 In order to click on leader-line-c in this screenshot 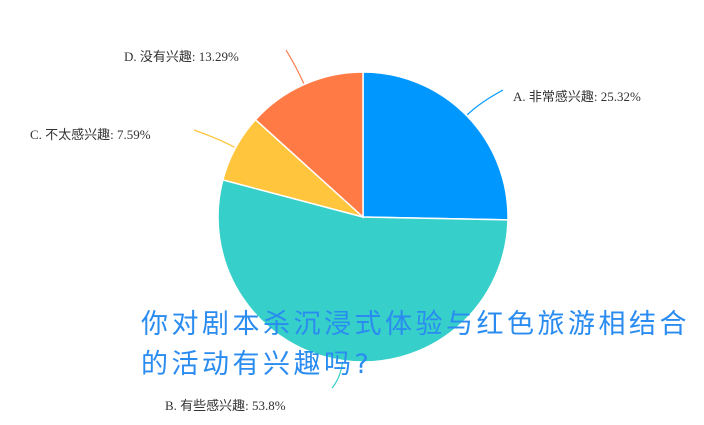, I will do `click(214, 138)`.